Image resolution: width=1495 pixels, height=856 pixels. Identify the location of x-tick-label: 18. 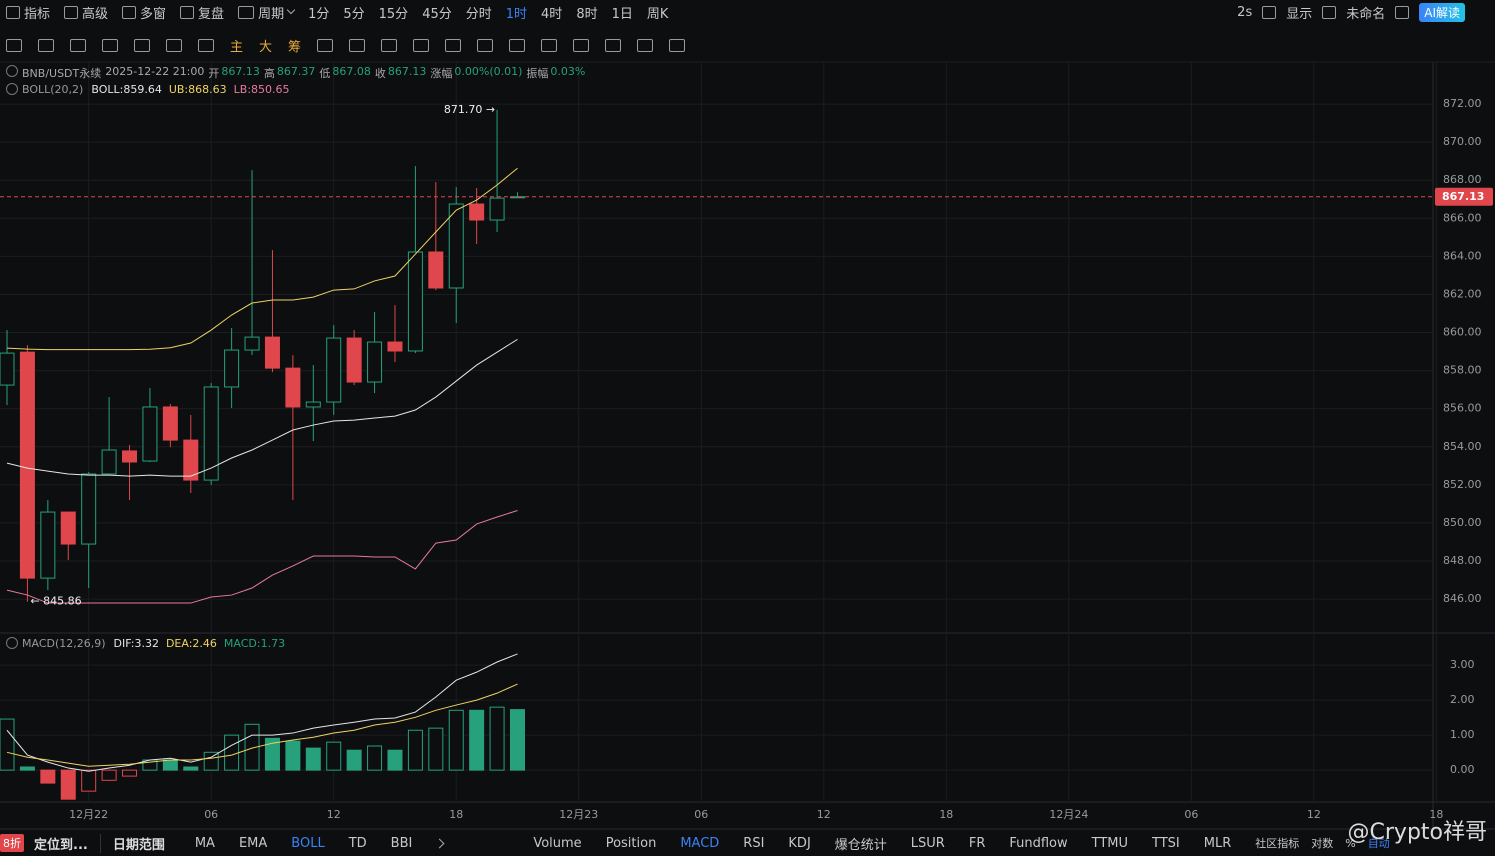
(1436, 814).